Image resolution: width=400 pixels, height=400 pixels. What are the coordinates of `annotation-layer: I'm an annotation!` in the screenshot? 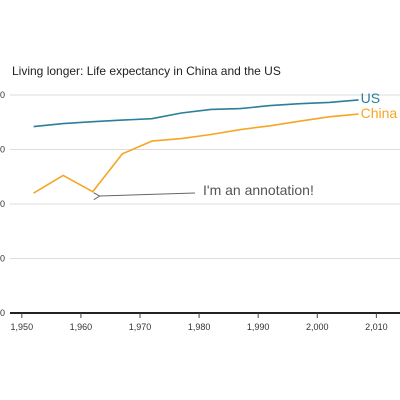 It's located at (203, 191).